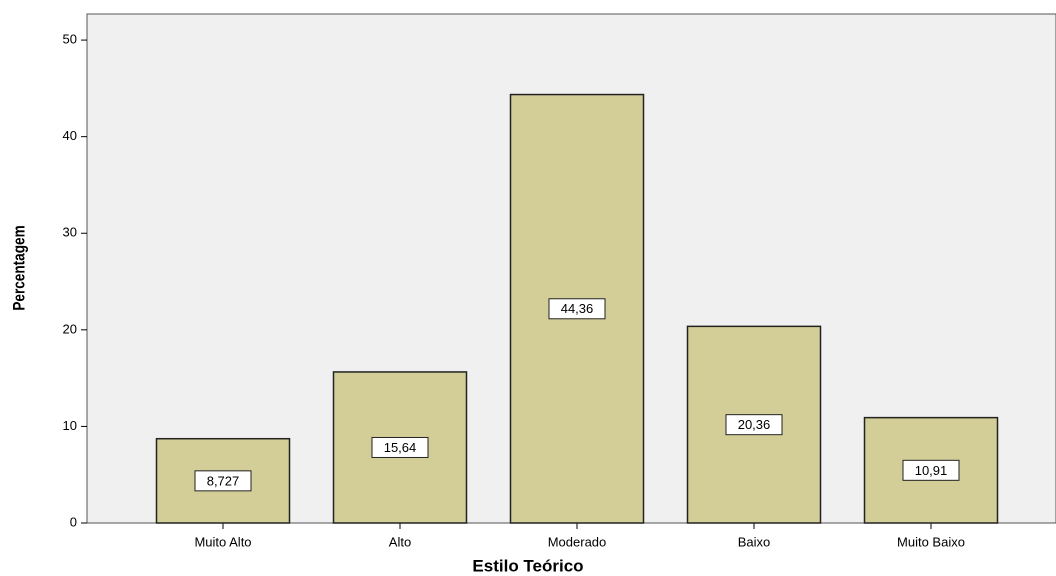 Image resolution: width=1056 pixels, height=576 pixels. I want to click on x-tick-label: Muito Alto, so click(222, 541).